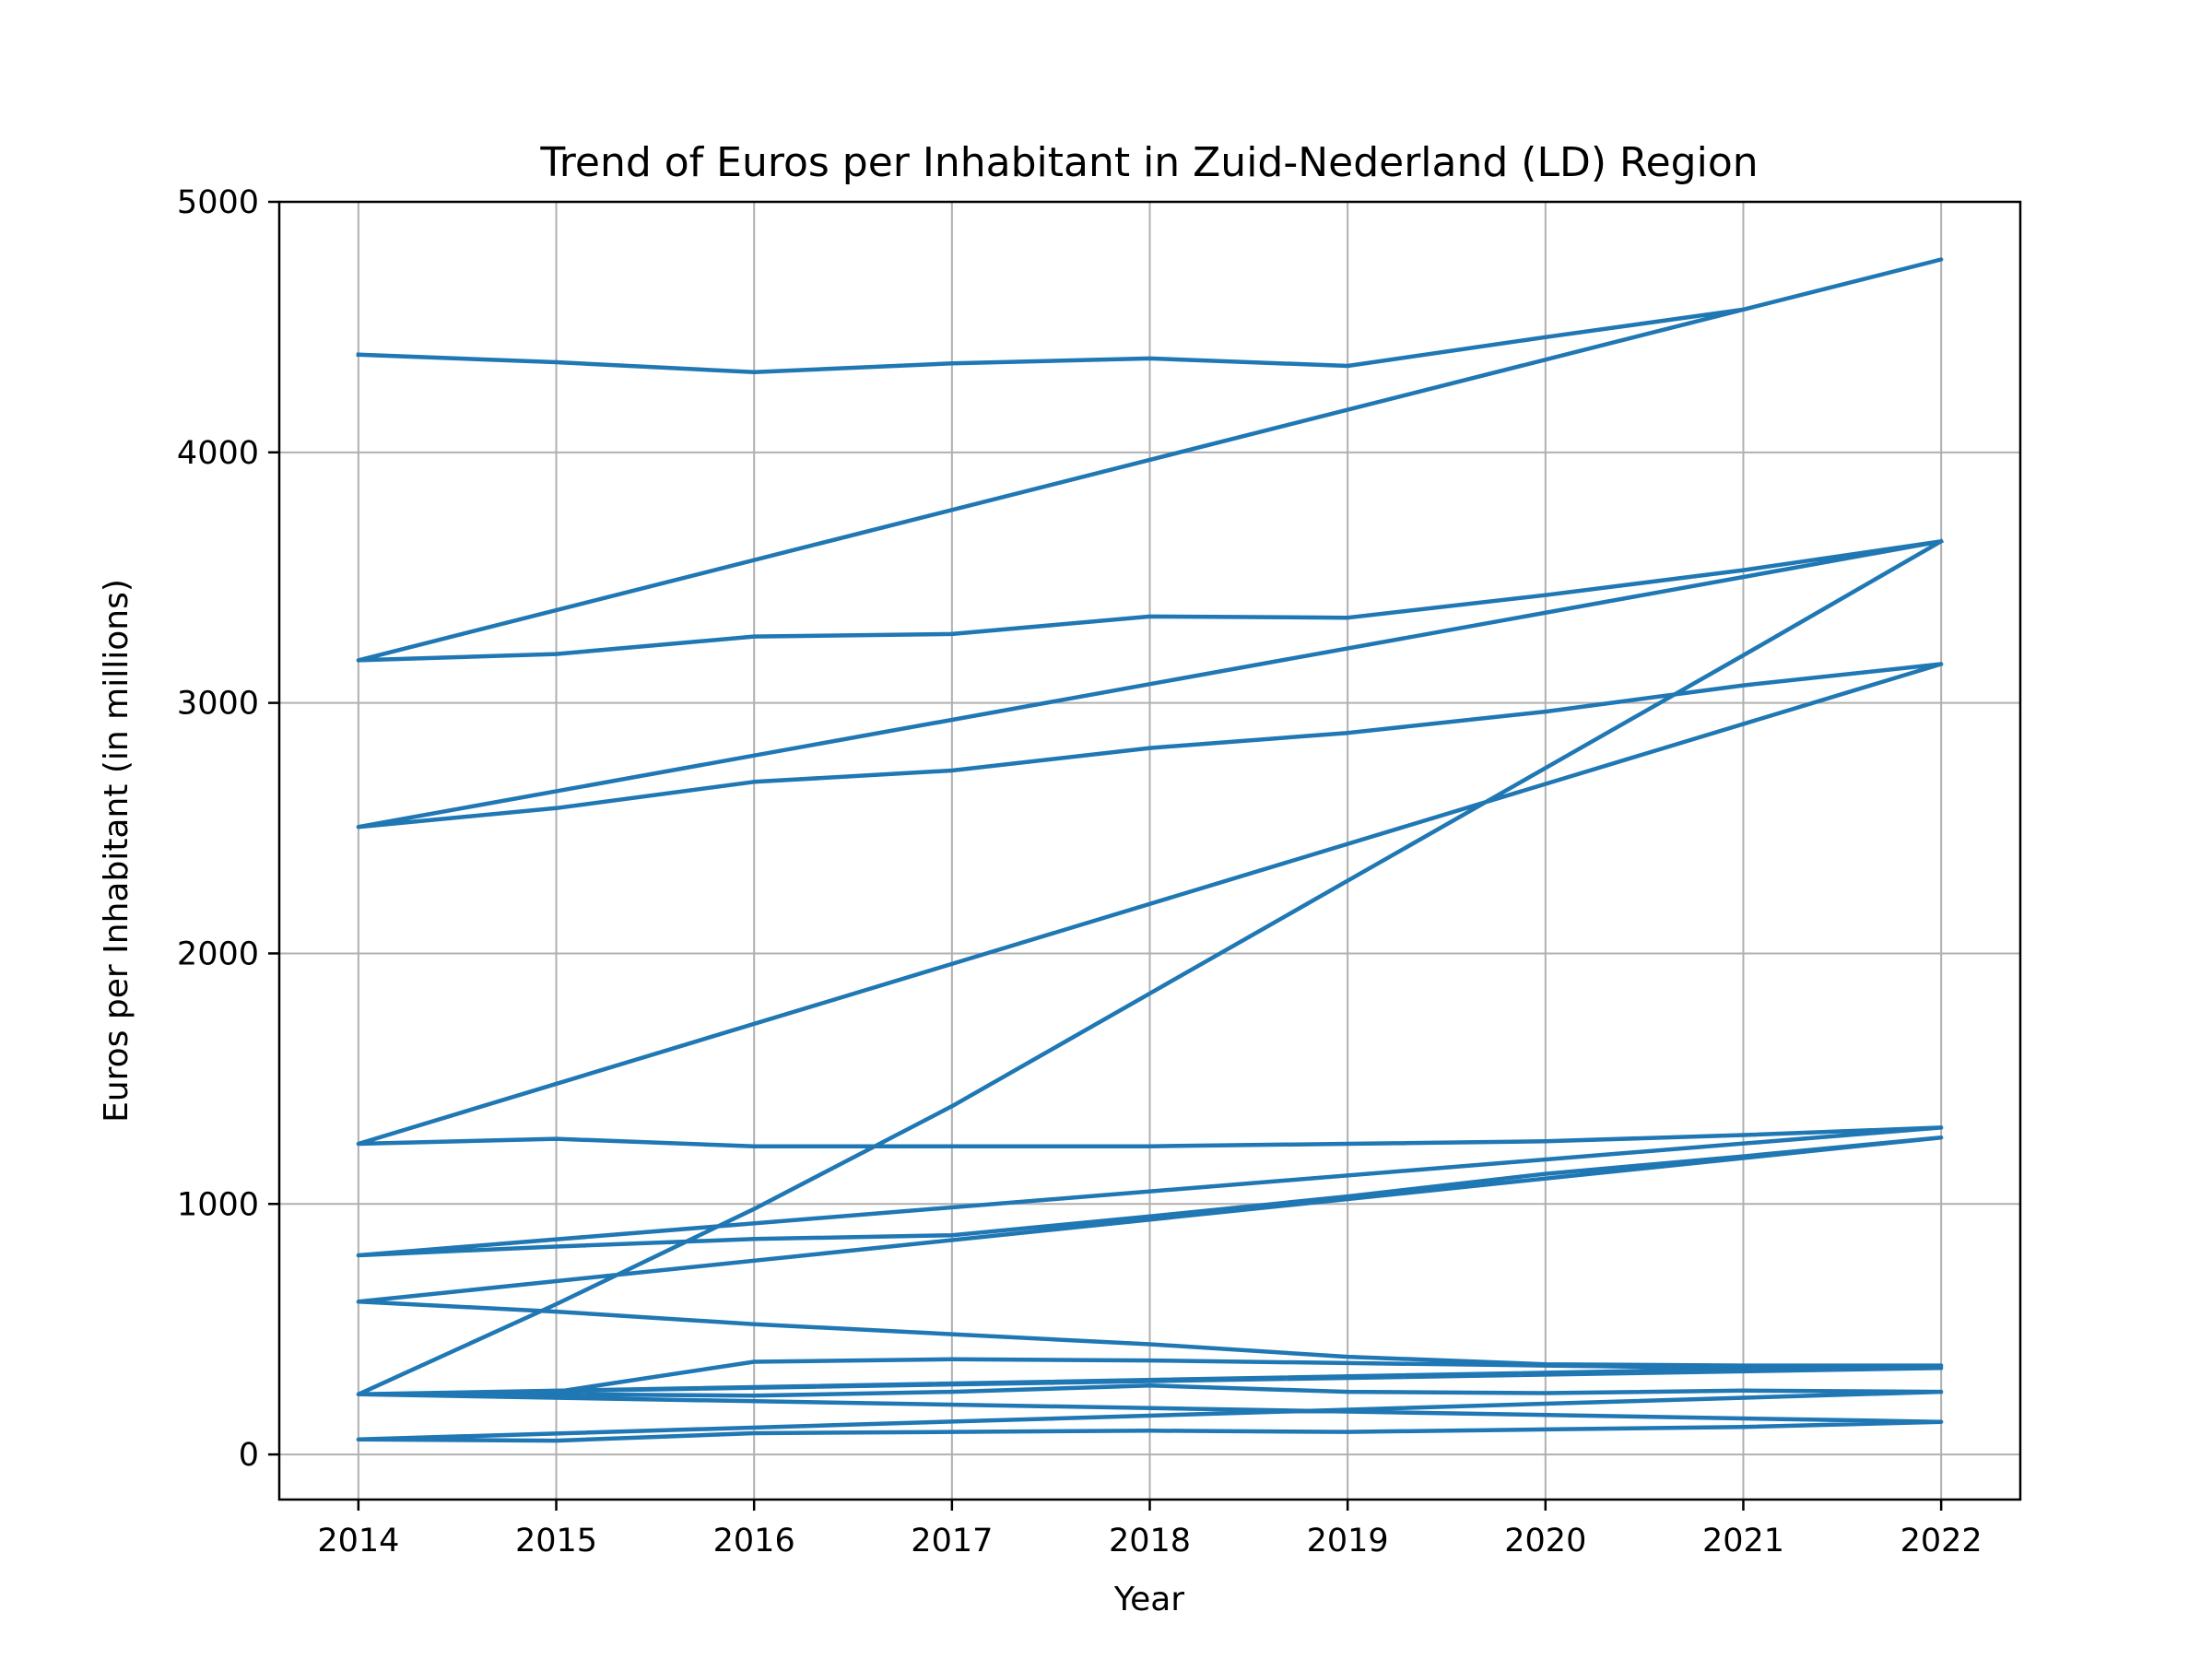  What do you see at coordinates (1348, 1541) in the screenshot?
I see `x-tick-label: 2019` at bounding box center [1348, 1541].